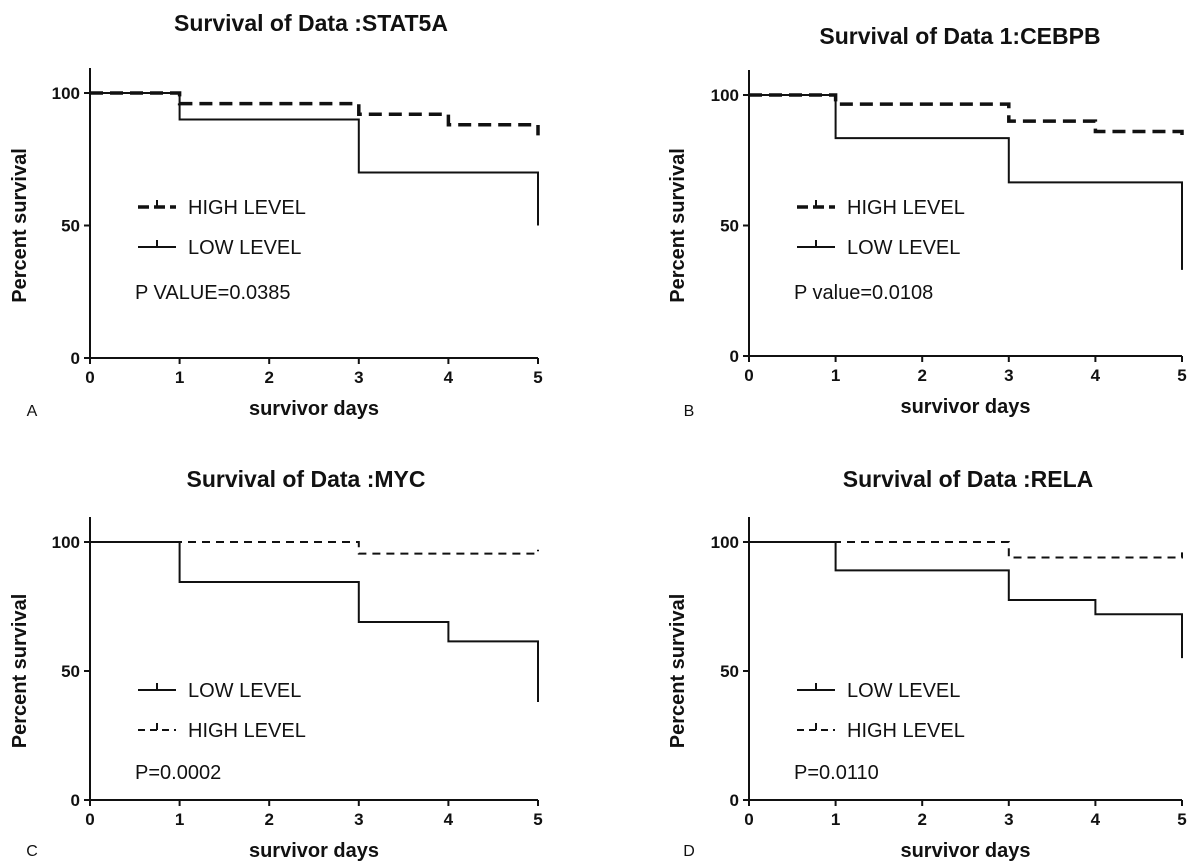 Image resolution: width=1190 pixels, height=866 pixels. Describe the element at coordinates (959, 36) in the screenshot. I see `chart-title: Survival of Data 1:CEBPB` at that location.